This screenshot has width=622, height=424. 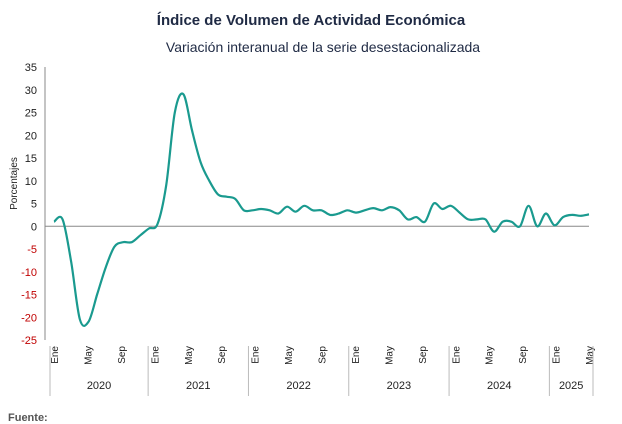 I want to click on y-tick-label: -10, so click(x=29, y=273).